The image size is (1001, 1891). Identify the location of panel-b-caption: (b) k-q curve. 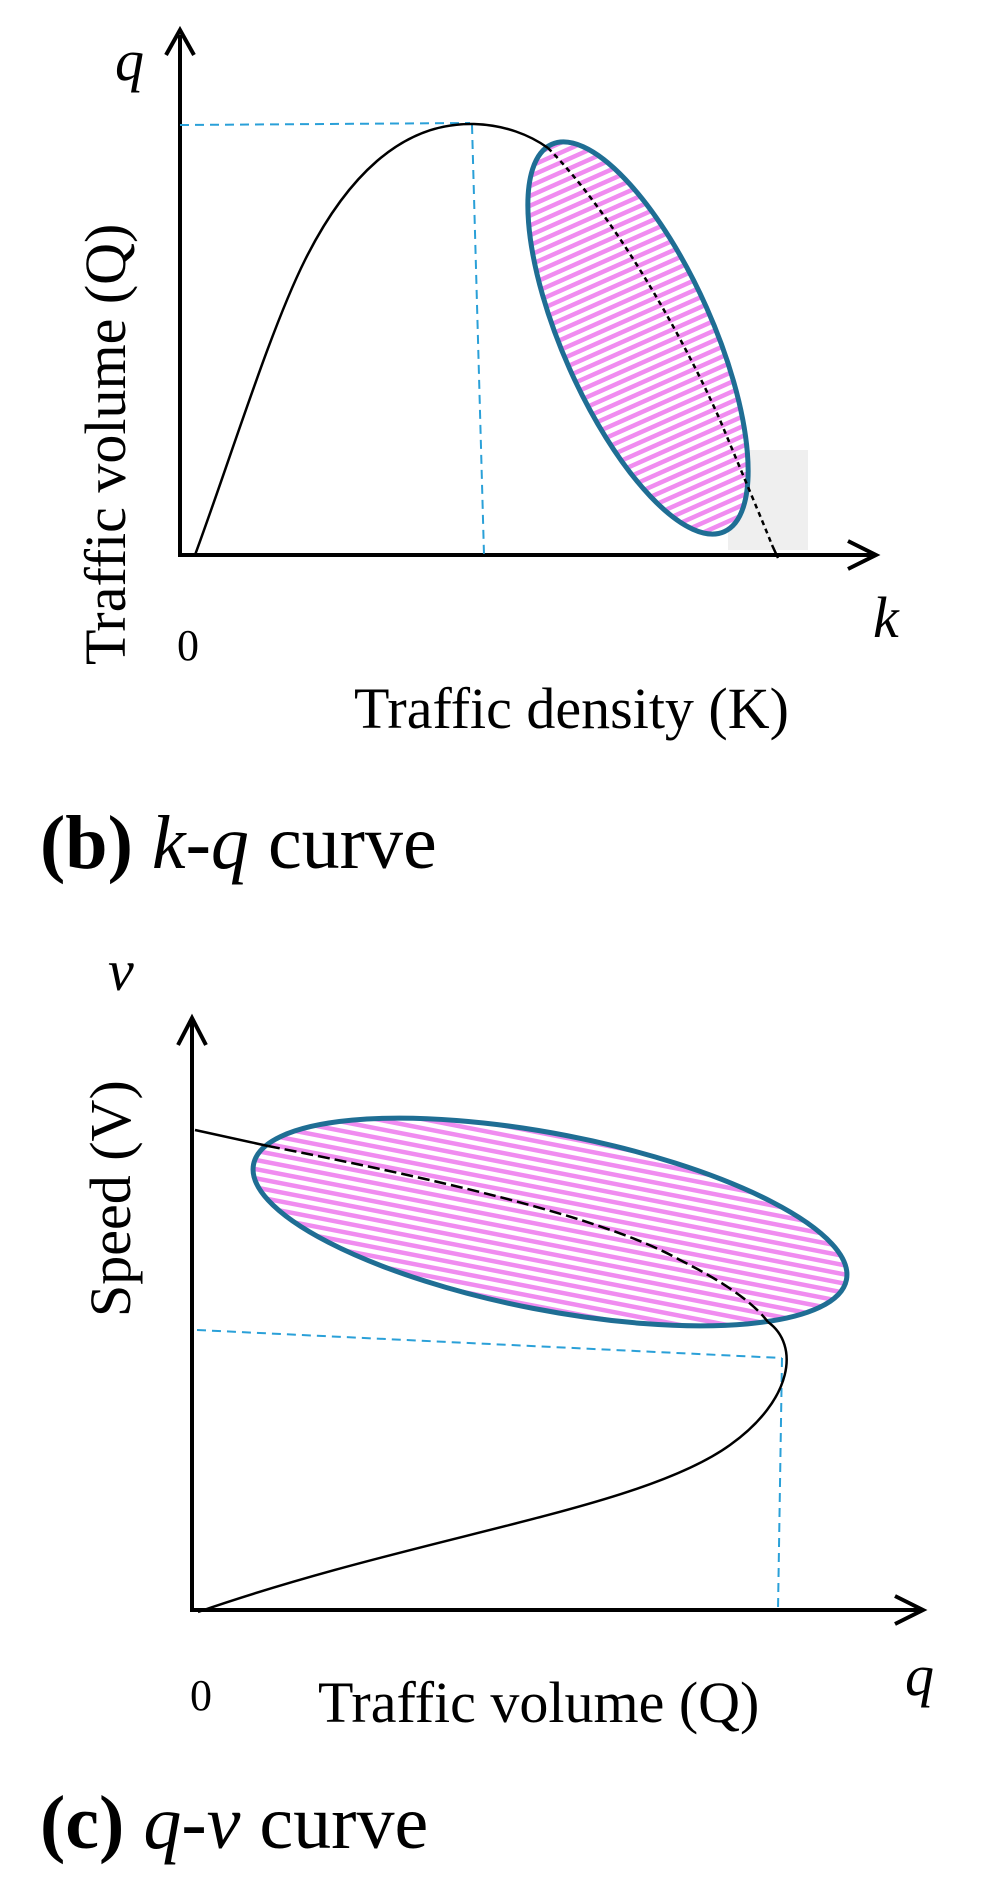
(238, 843).